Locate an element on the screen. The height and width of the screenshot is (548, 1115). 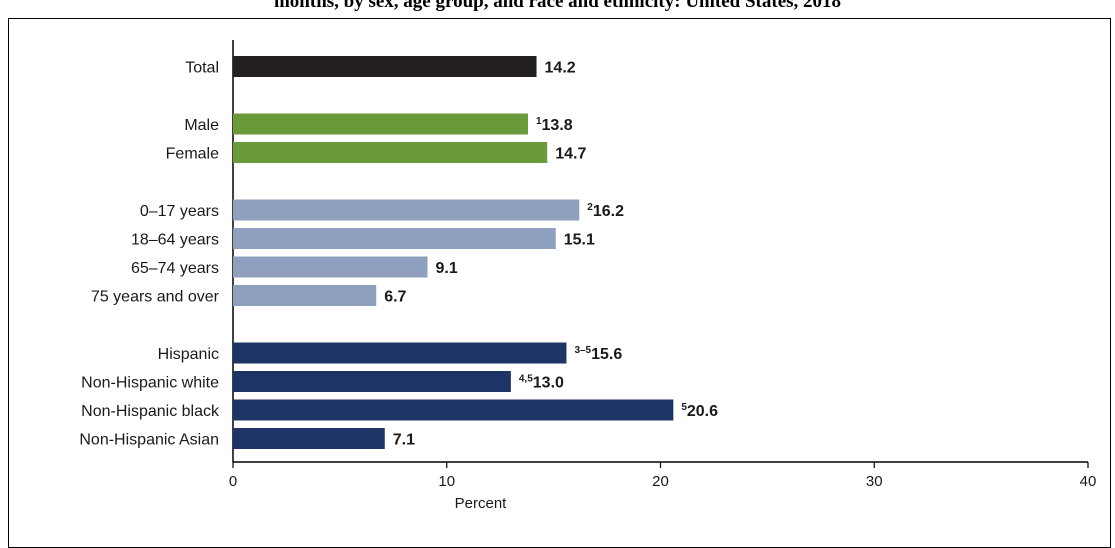
x-axis-label: Percent is located at coordinates (481, 503).